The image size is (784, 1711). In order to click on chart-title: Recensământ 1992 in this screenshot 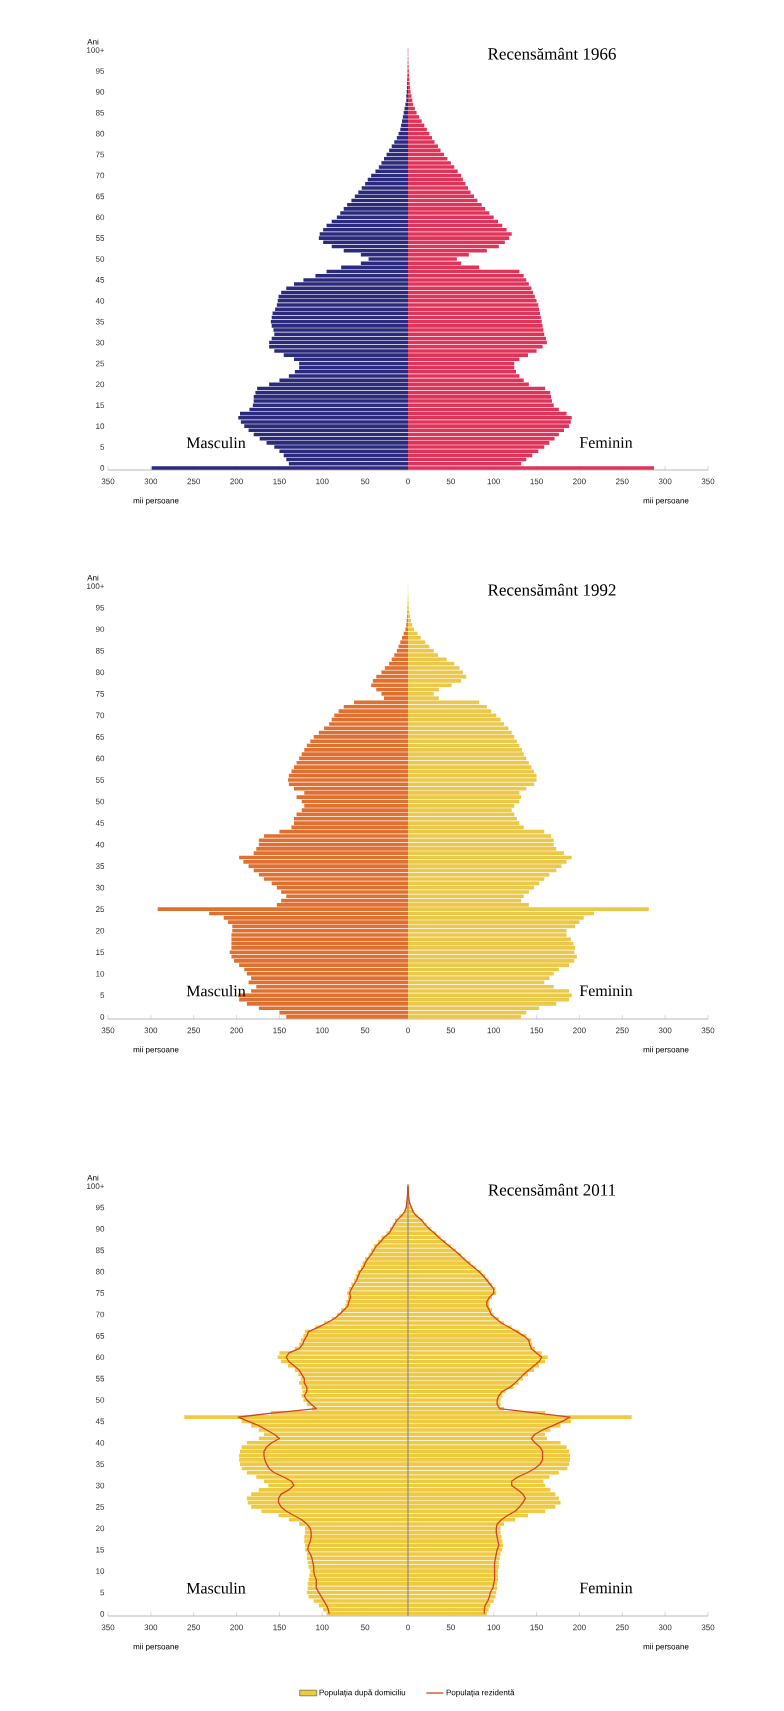, I will do `click(552, 589)`.